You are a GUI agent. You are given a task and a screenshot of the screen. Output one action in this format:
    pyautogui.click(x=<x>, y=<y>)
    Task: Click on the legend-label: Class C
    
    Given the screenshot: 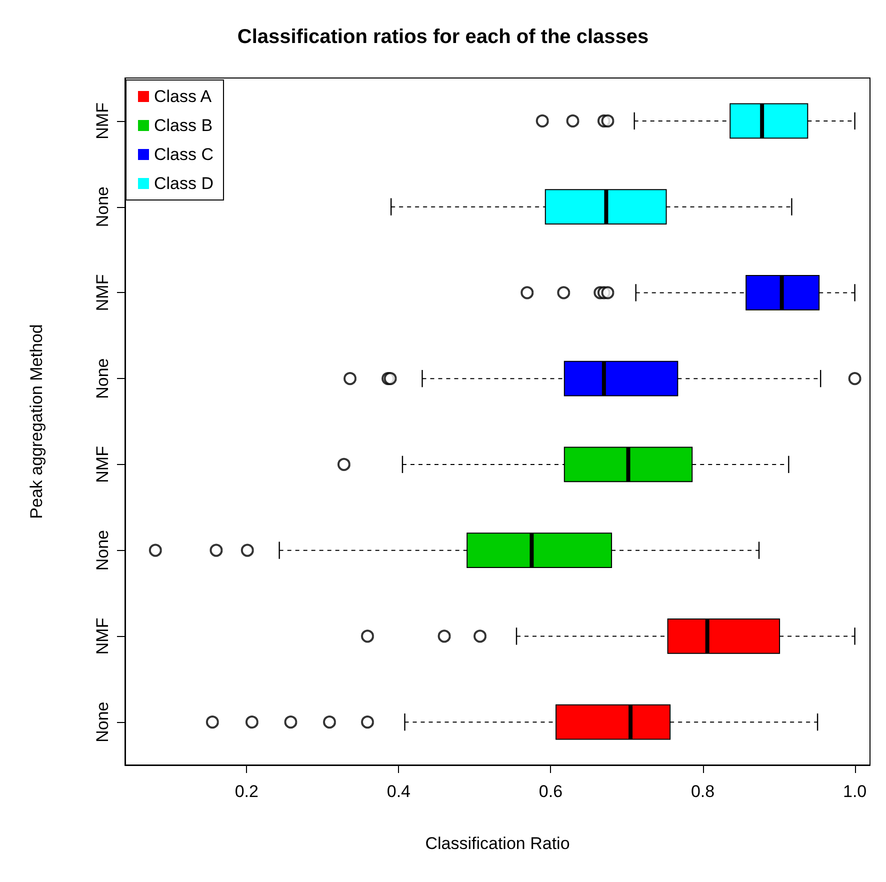 What is the action you would take?
    pyautogui.click(x=184, y=154)
    